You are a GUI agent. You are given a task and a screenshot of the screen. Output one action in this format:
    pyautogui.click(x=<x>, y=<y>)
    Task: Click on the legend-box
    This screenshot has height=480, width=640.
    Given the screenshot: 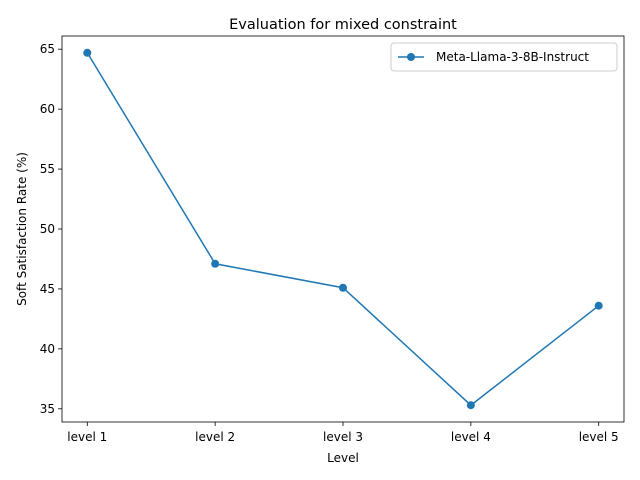 What is the action you would take?
    pyautogui.click(x=504, y=57)
    